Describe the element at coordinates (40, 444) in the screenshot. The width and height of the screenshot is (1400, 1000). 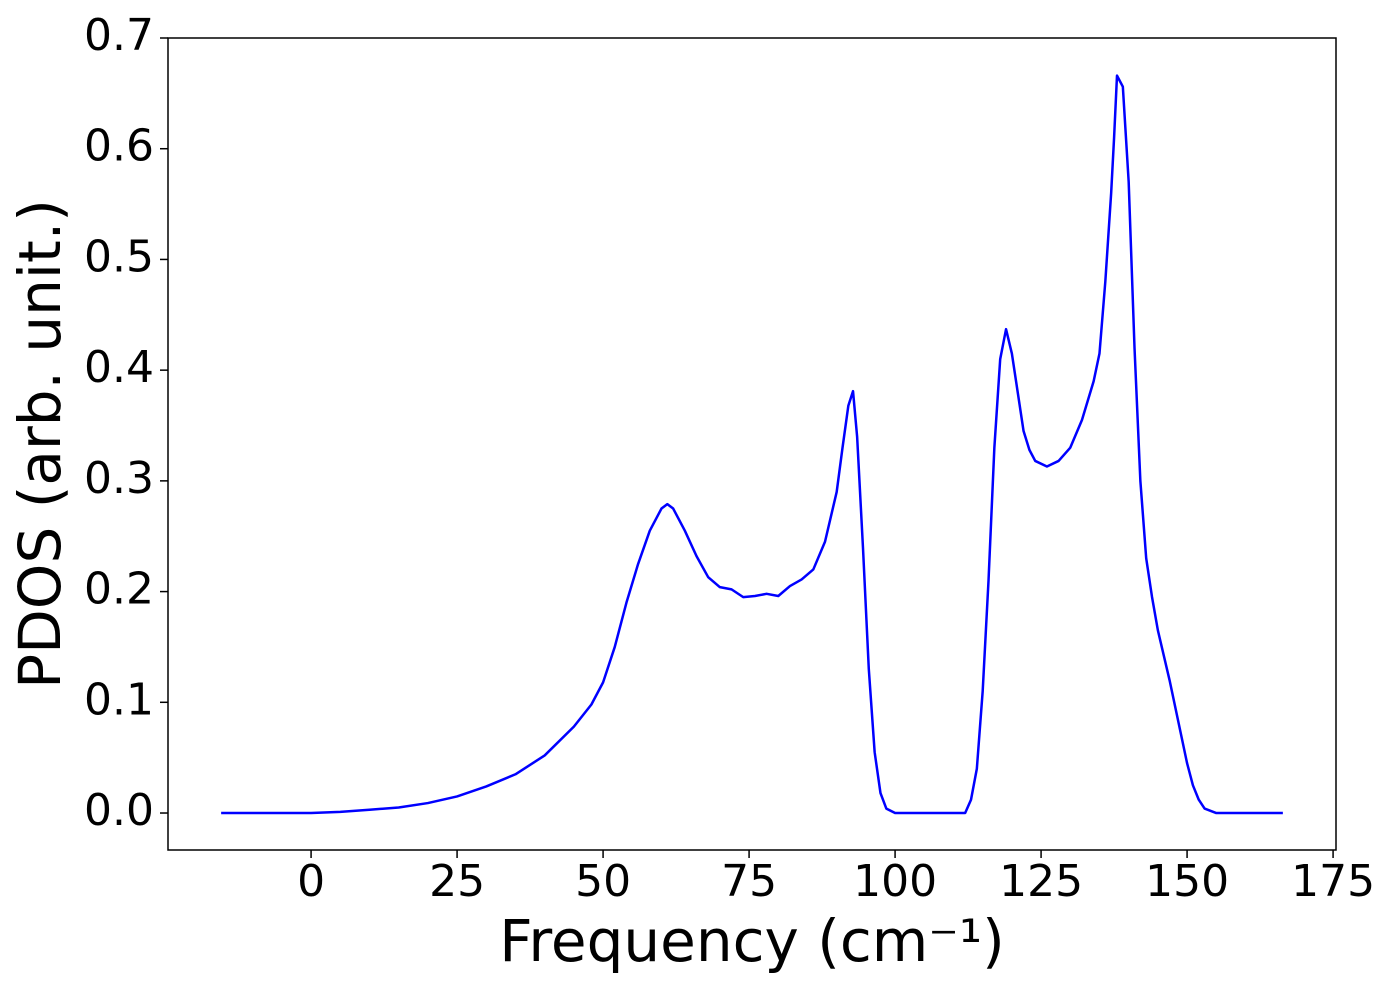
I see `y-axis-label: PDOS (arb. unit.)` at that location.